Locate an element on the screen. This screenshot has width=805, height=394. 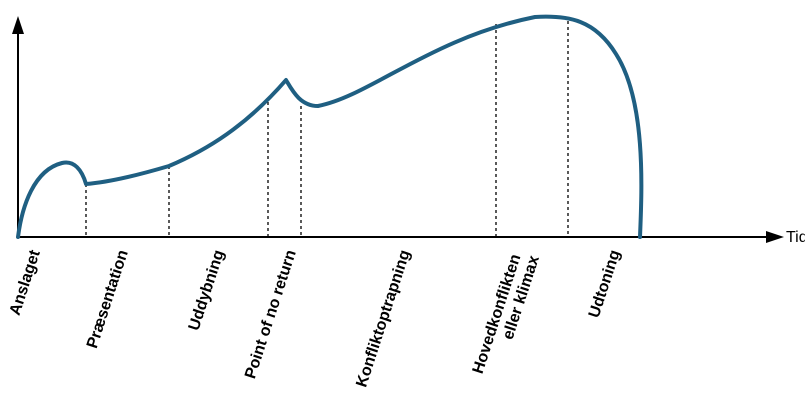
phase-label-udtoning: Udtoning is located at coordinates (605, 284).